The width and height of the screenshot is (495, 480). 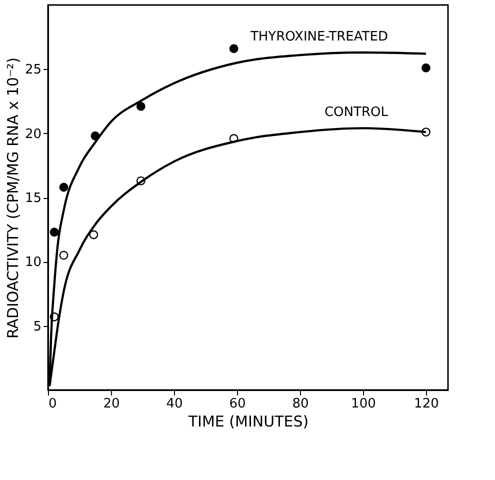 What do you see at coordinates (318, 36) in the screenshot?
I see `series-label: THYROXINE-TREATED` at bounding box center [318, 36].